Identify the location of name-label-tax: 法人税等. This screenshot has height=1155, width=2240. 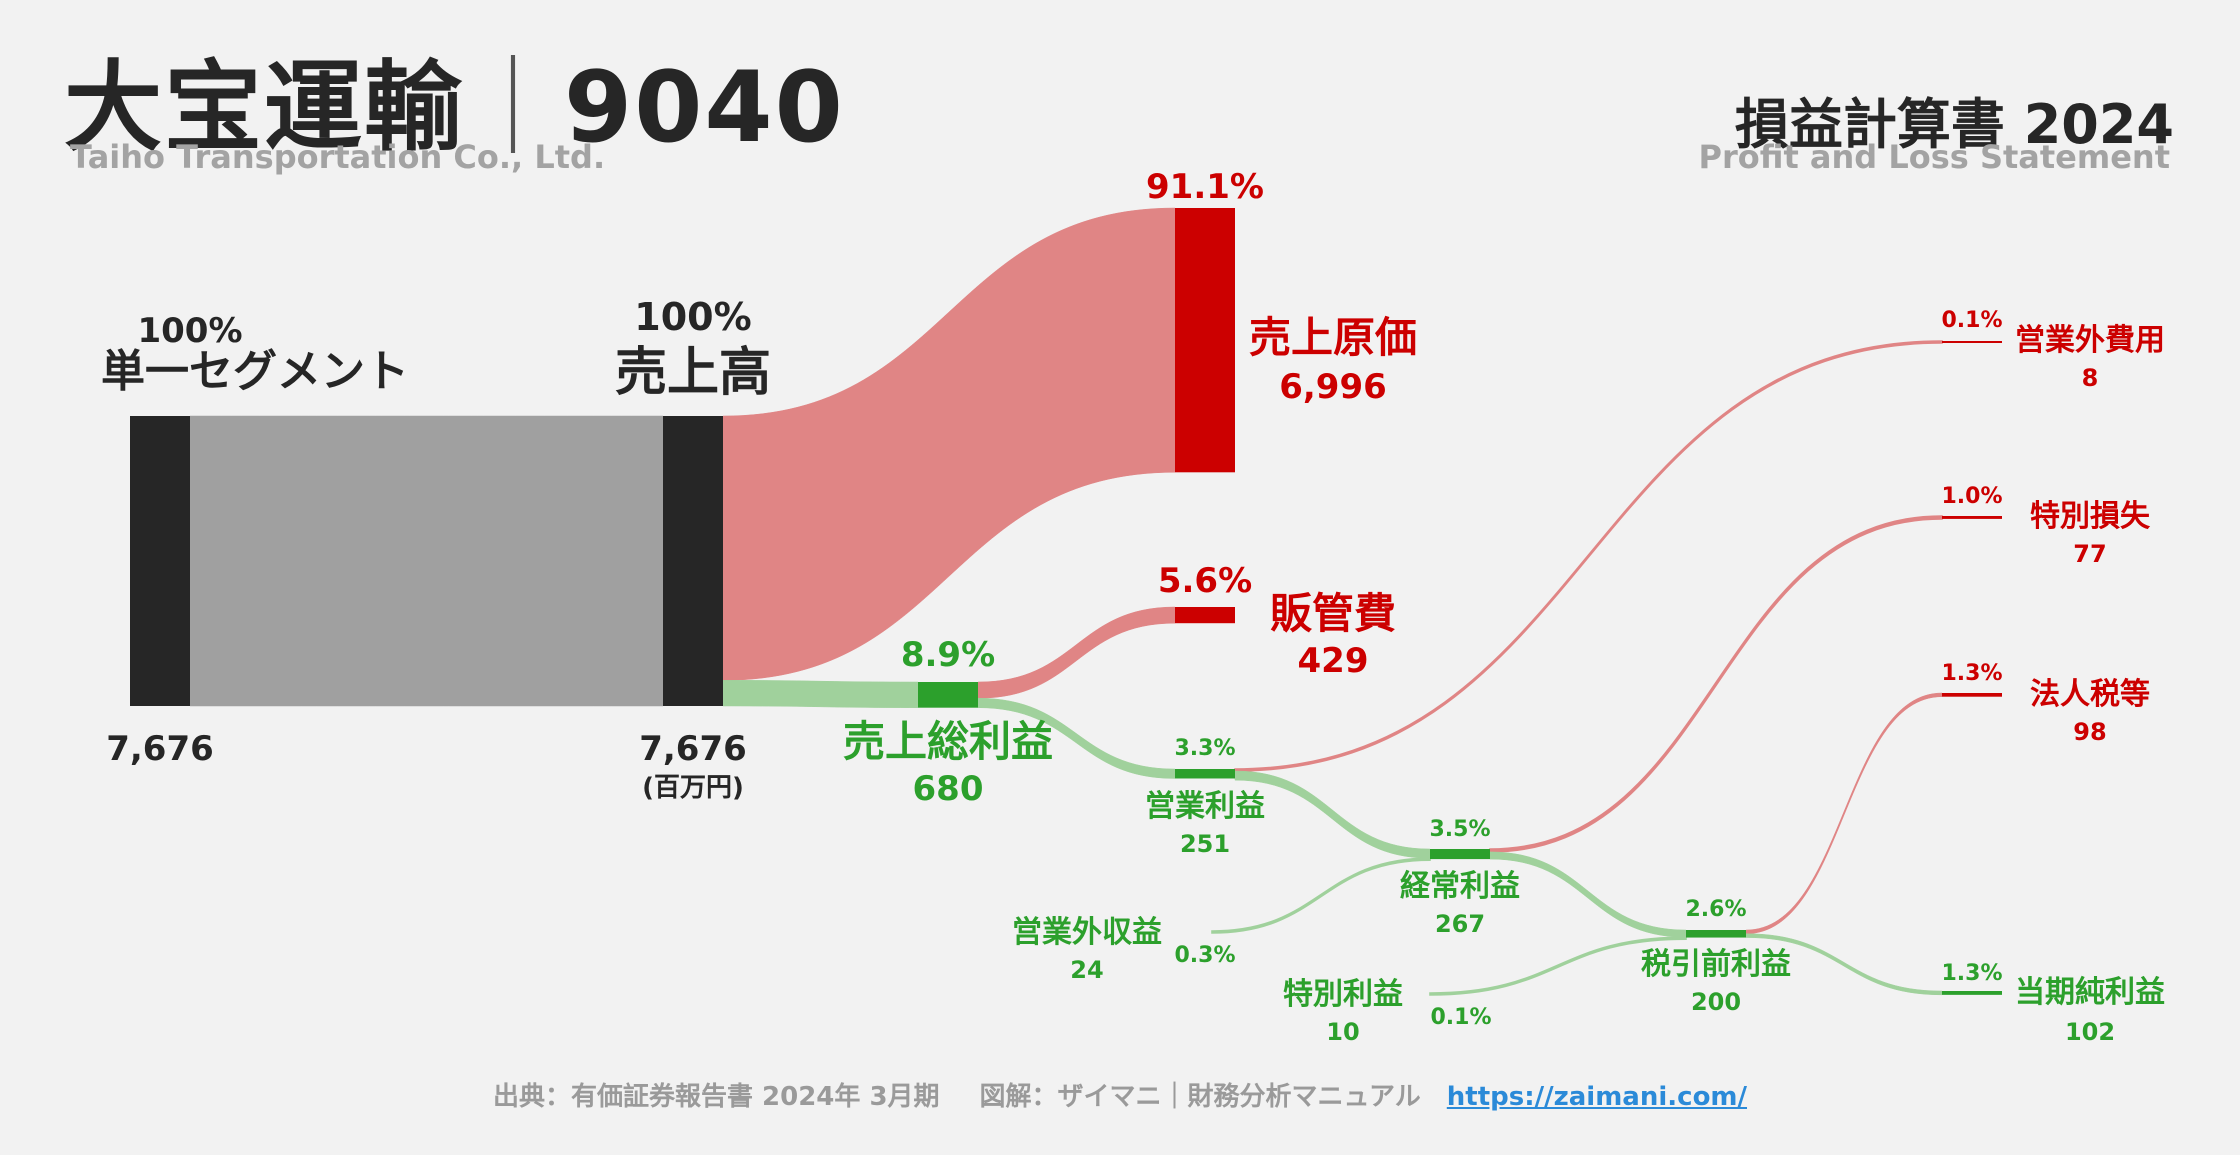
(2090, 694).